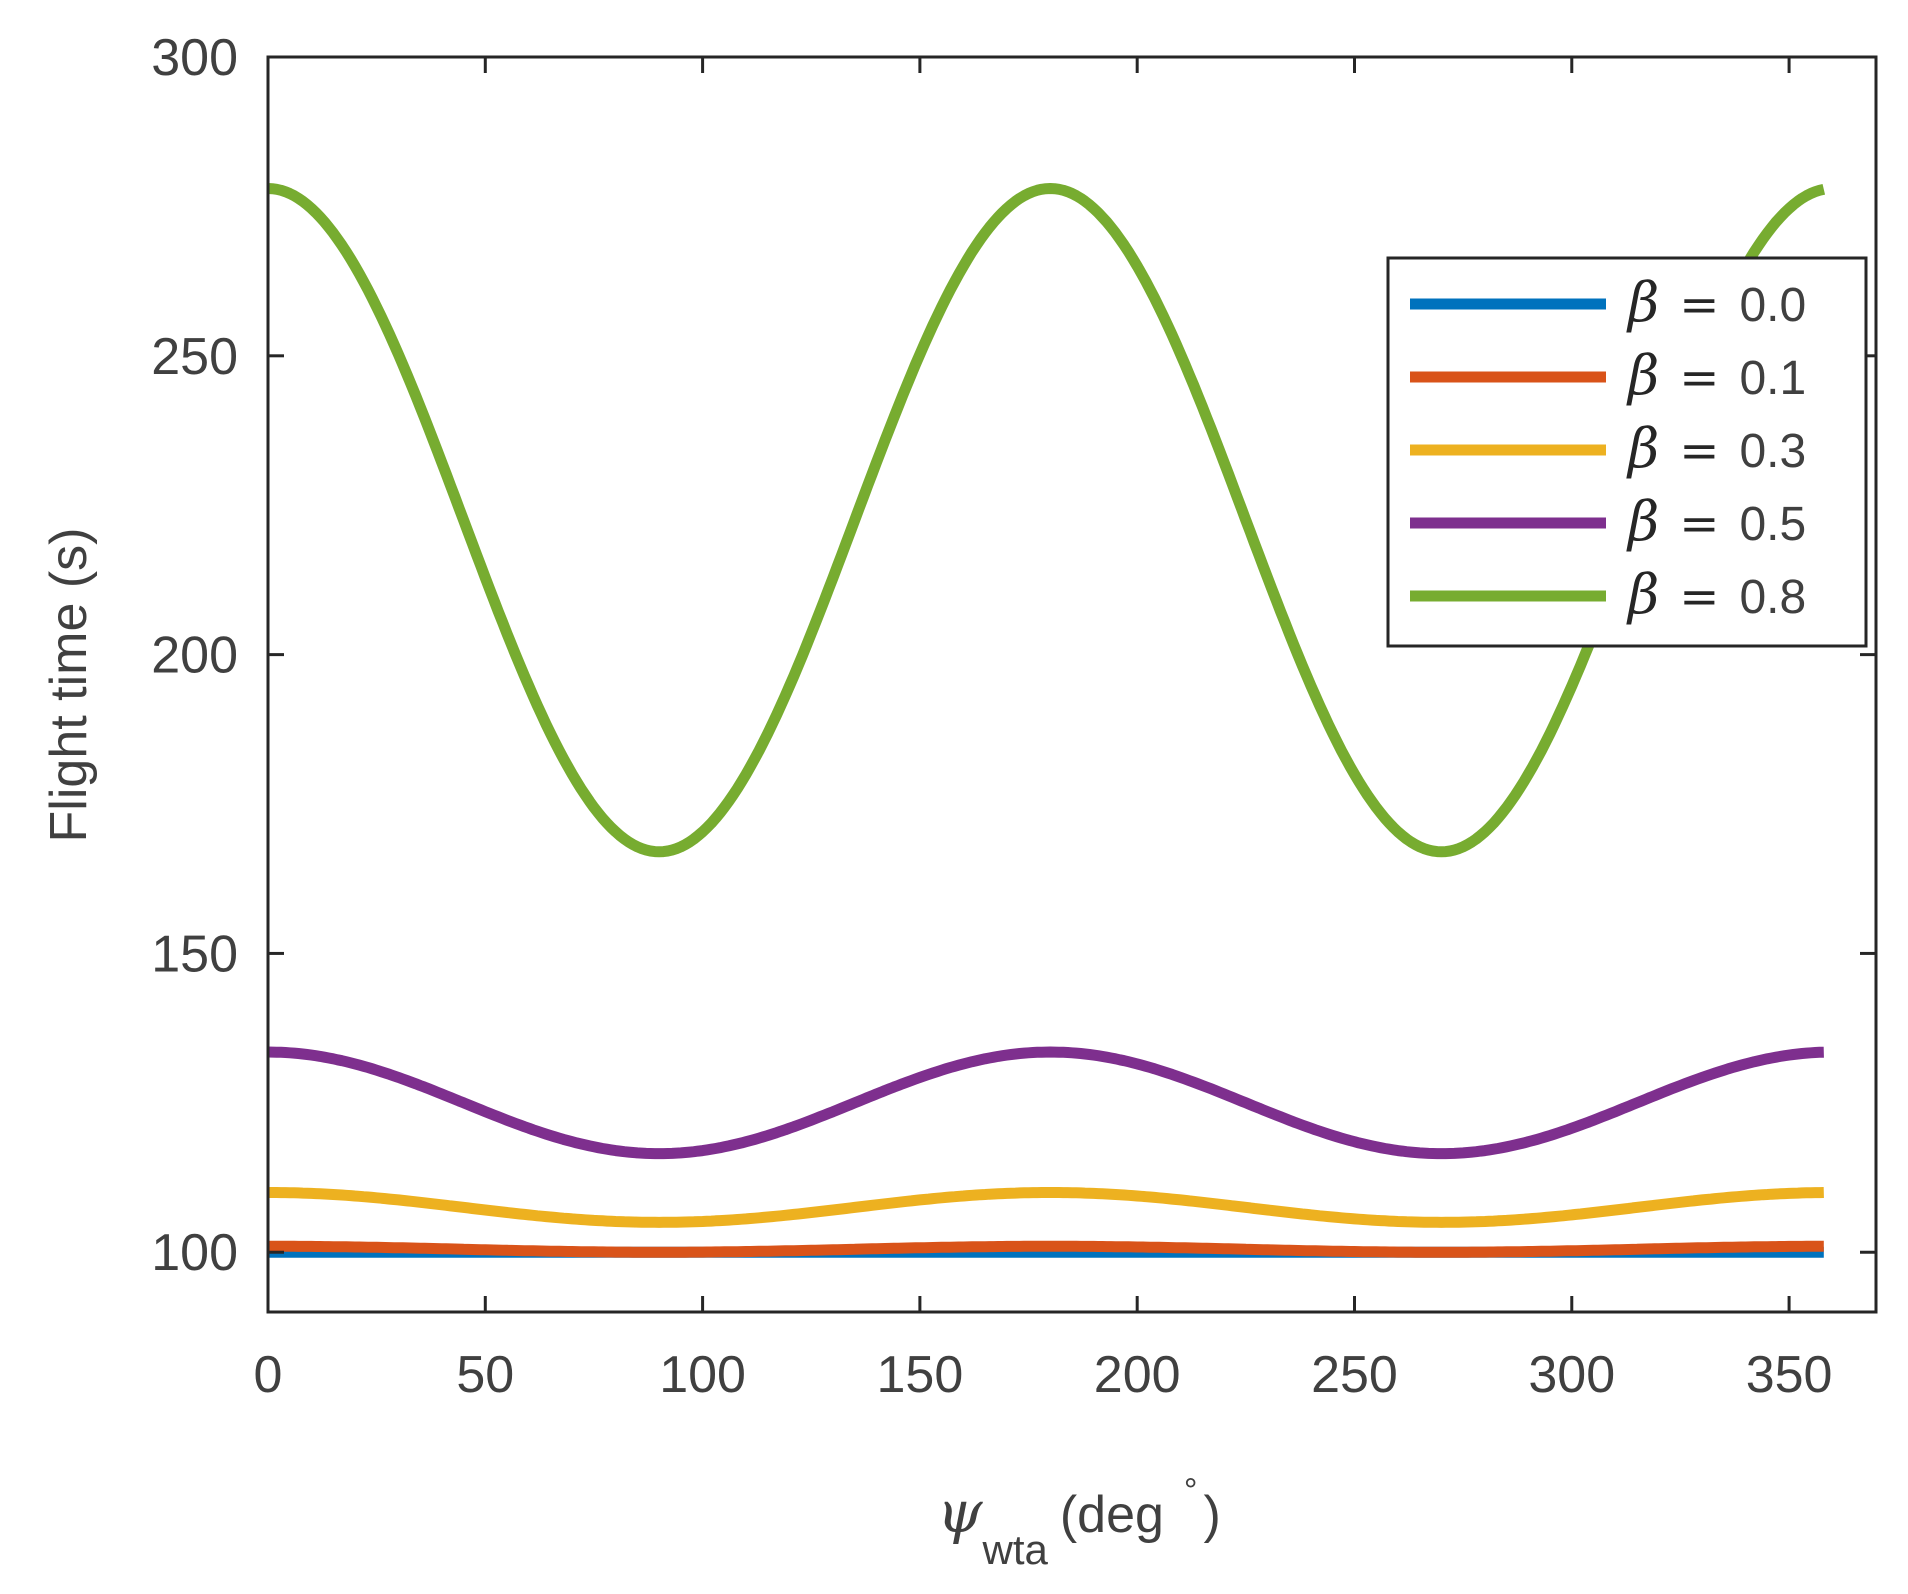 The width and height of the screenshot is (1908, 1594). I want to click on legend: β = 0.0 β = 0.1 β = 0.3 β = 0.5 β = 0.8, so click(1627, 452).